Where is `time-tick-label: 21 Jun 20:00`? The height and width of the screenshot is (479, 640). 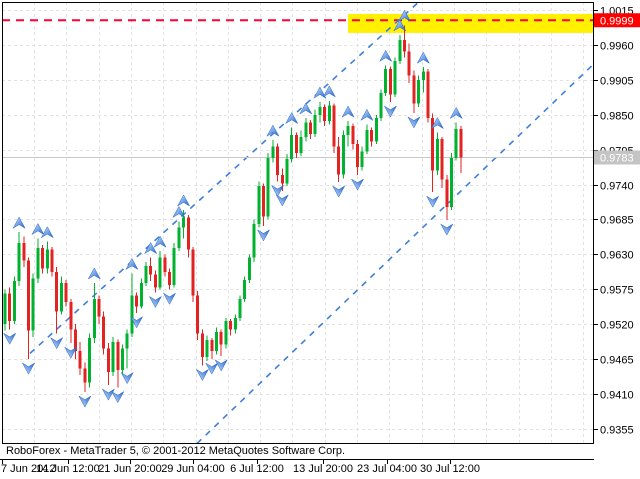 time-tick-label: 21 Jun 20:00 is located at coordinates (130, 469).